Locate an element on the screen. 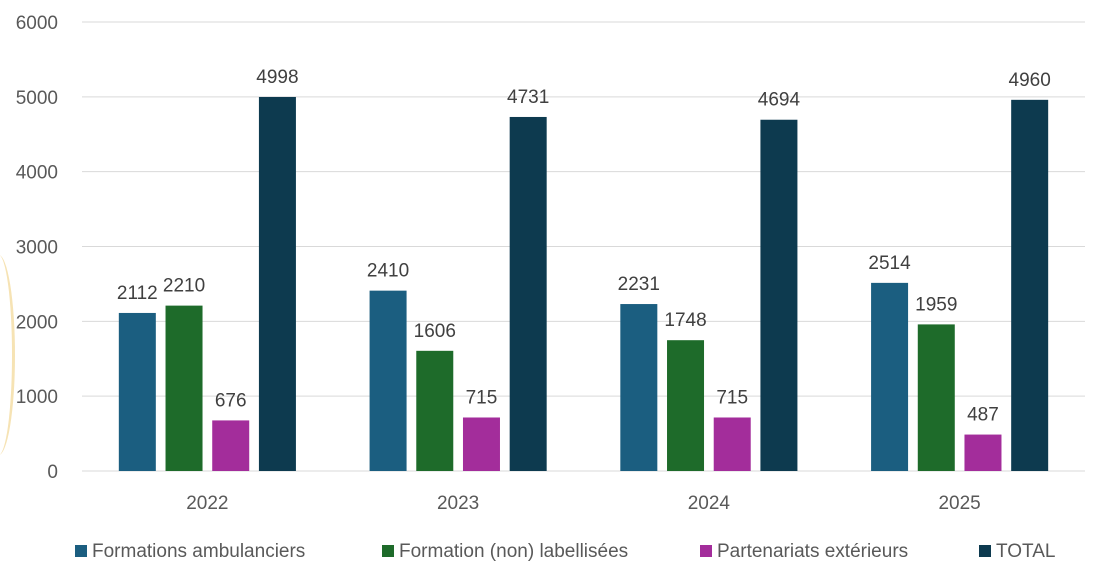 This screenshot has width=1097, height=565. y-tick-label: 1000 is located at coordinates (37, 397).